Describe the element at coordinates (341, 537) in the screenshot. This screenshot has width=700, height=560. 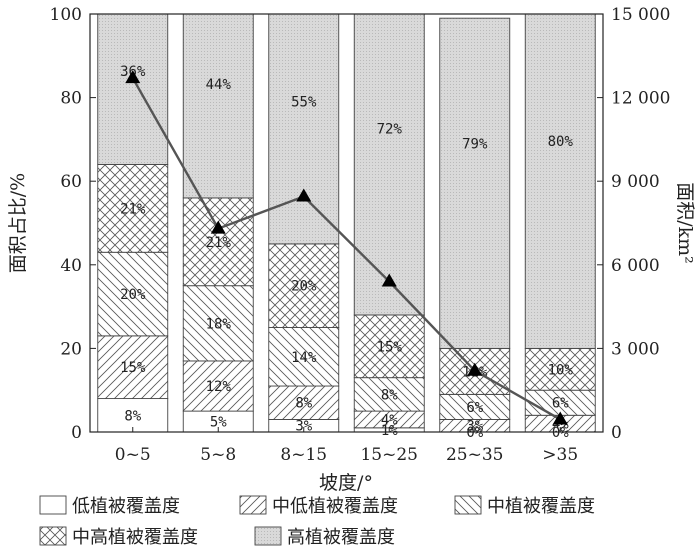
I see `legend-label: 高植被覆盖度` at that location.